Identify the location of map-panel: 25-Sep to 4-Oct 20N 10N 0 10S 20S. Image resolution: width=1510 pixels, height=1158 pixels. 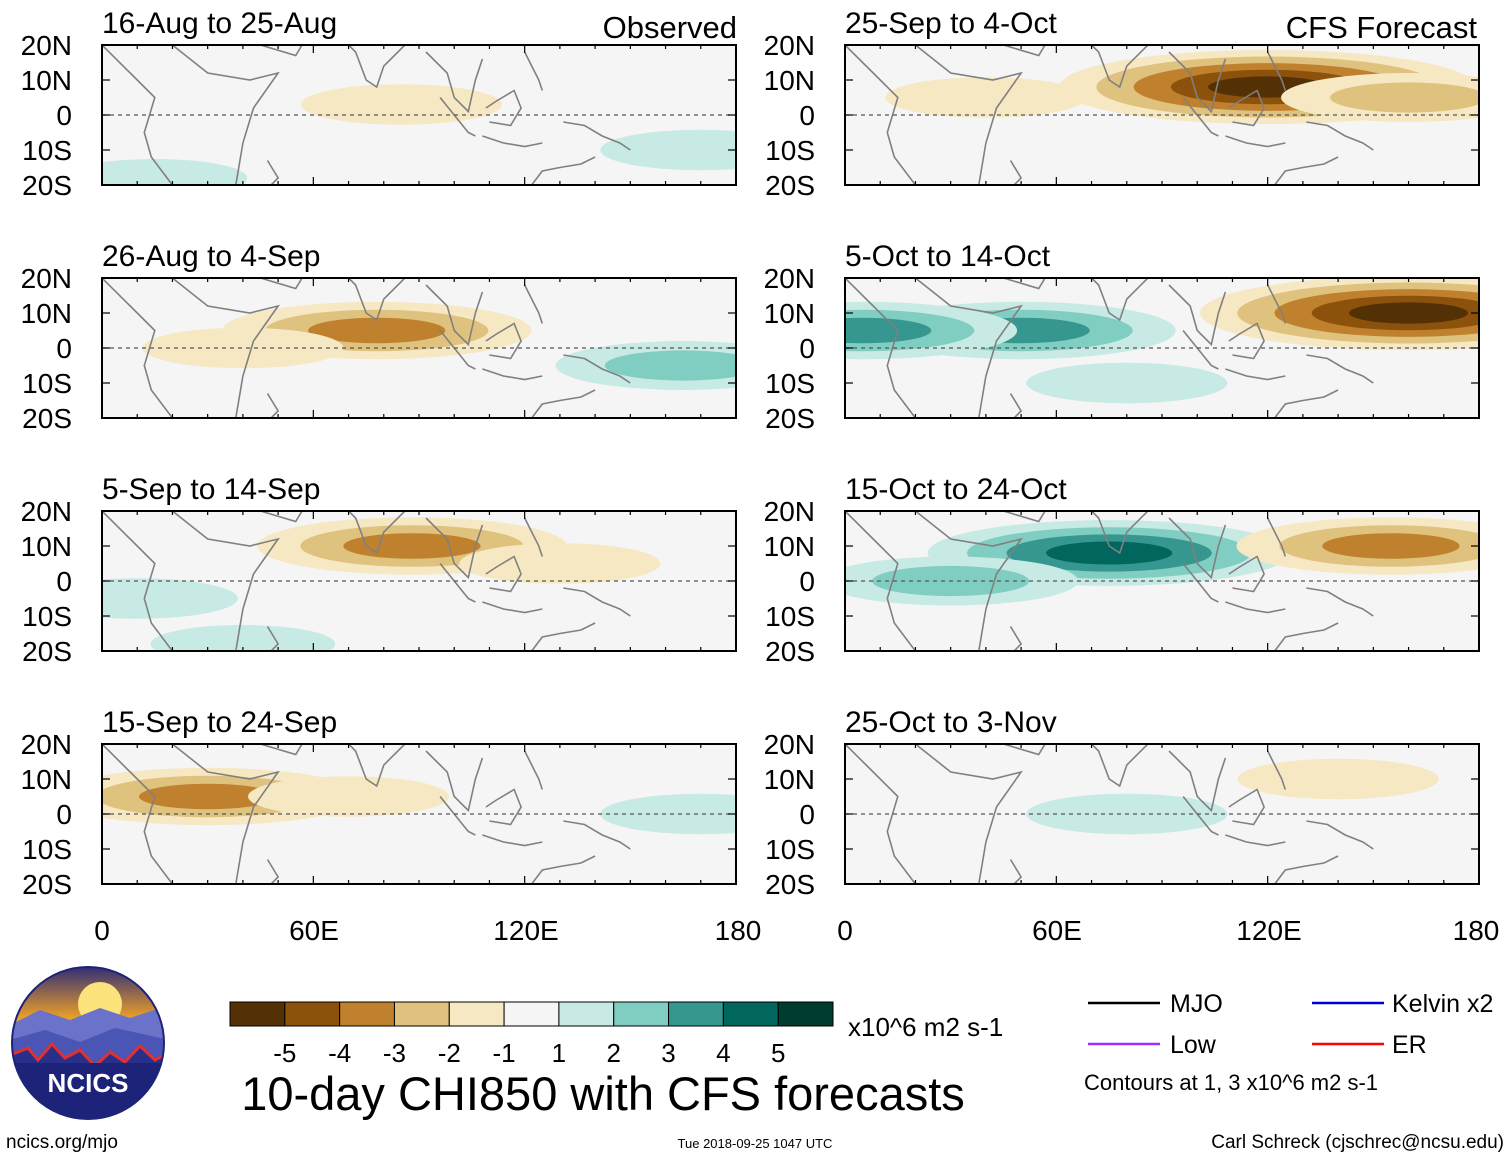
(1122, 104).